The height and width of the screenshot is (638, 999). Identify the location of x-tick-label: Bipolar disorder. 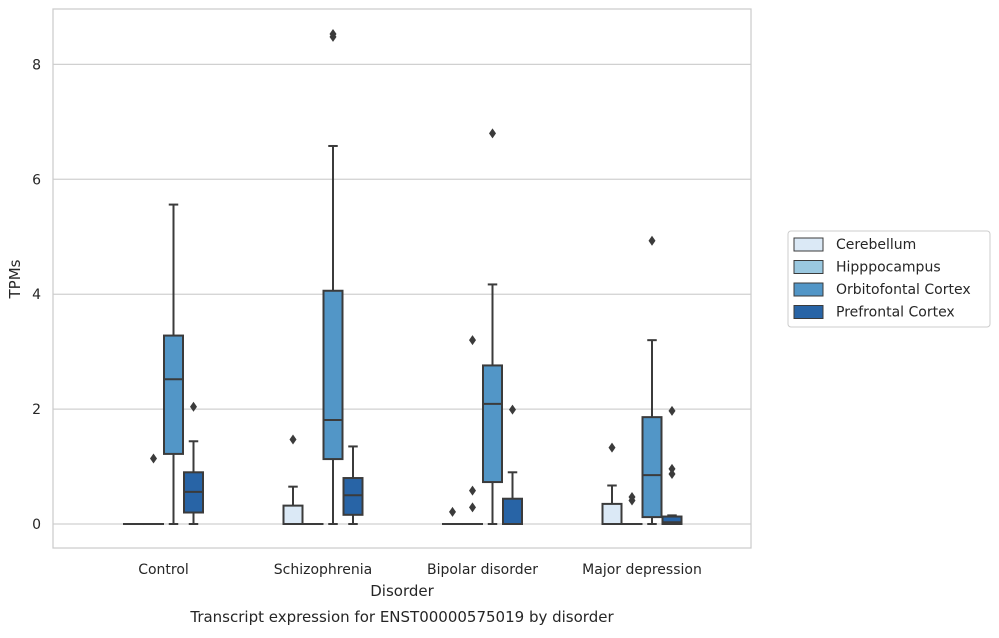
(482, 570).